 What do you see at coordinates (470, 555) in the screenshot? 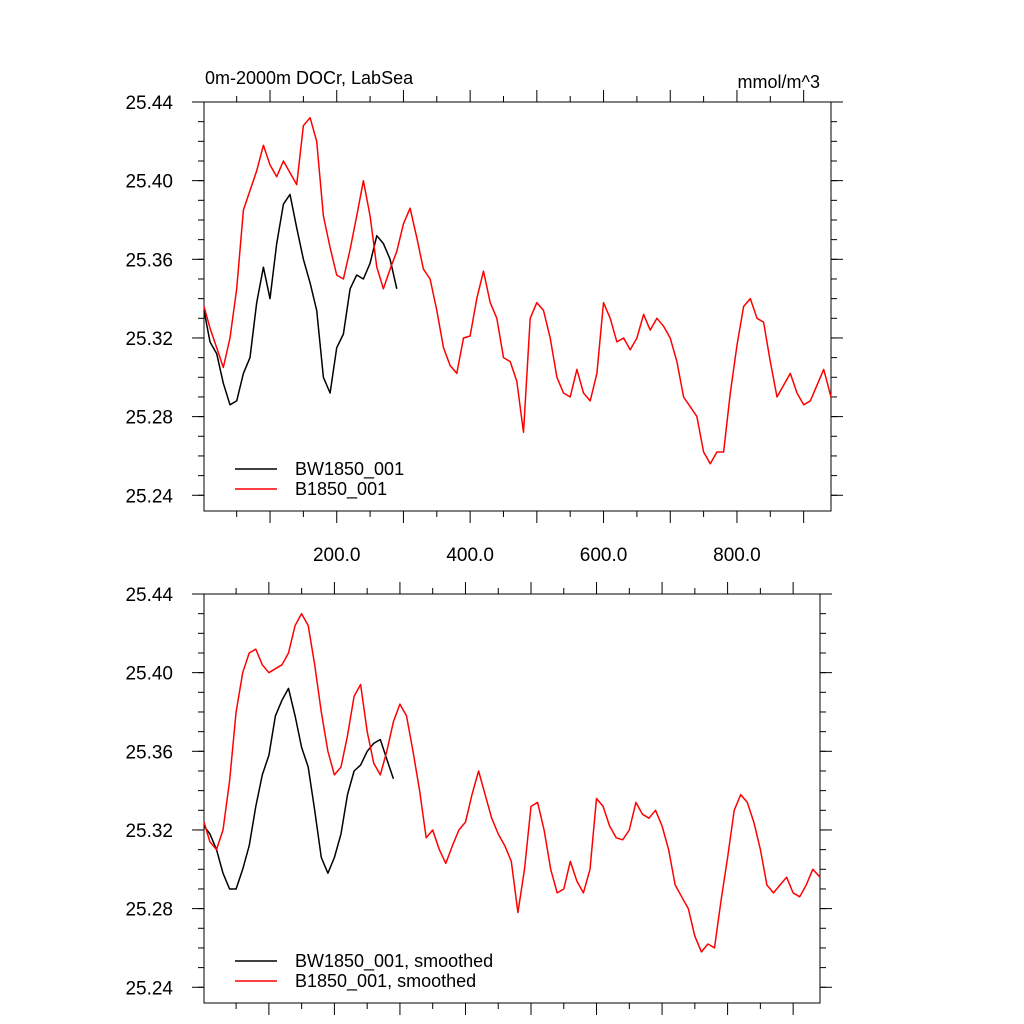
I see `x-tick-label: 400.0` at bounding box center [470, 555].